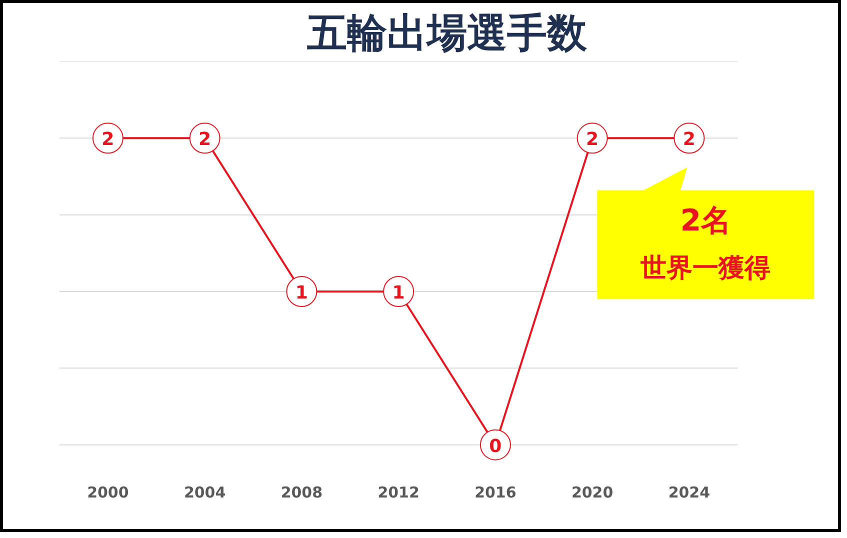  I want to click on annotation: 世界一獲得, so click(705, 268).